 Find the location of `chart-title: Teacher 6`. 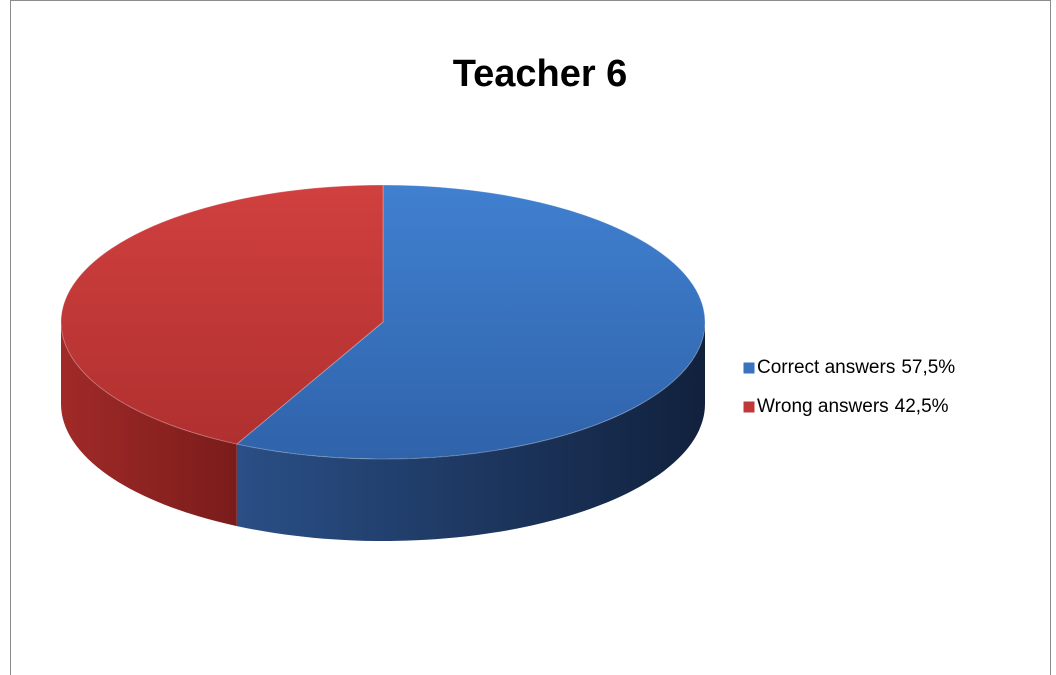

chart-title: Teacher 6 is located at coordinates (540, 74).